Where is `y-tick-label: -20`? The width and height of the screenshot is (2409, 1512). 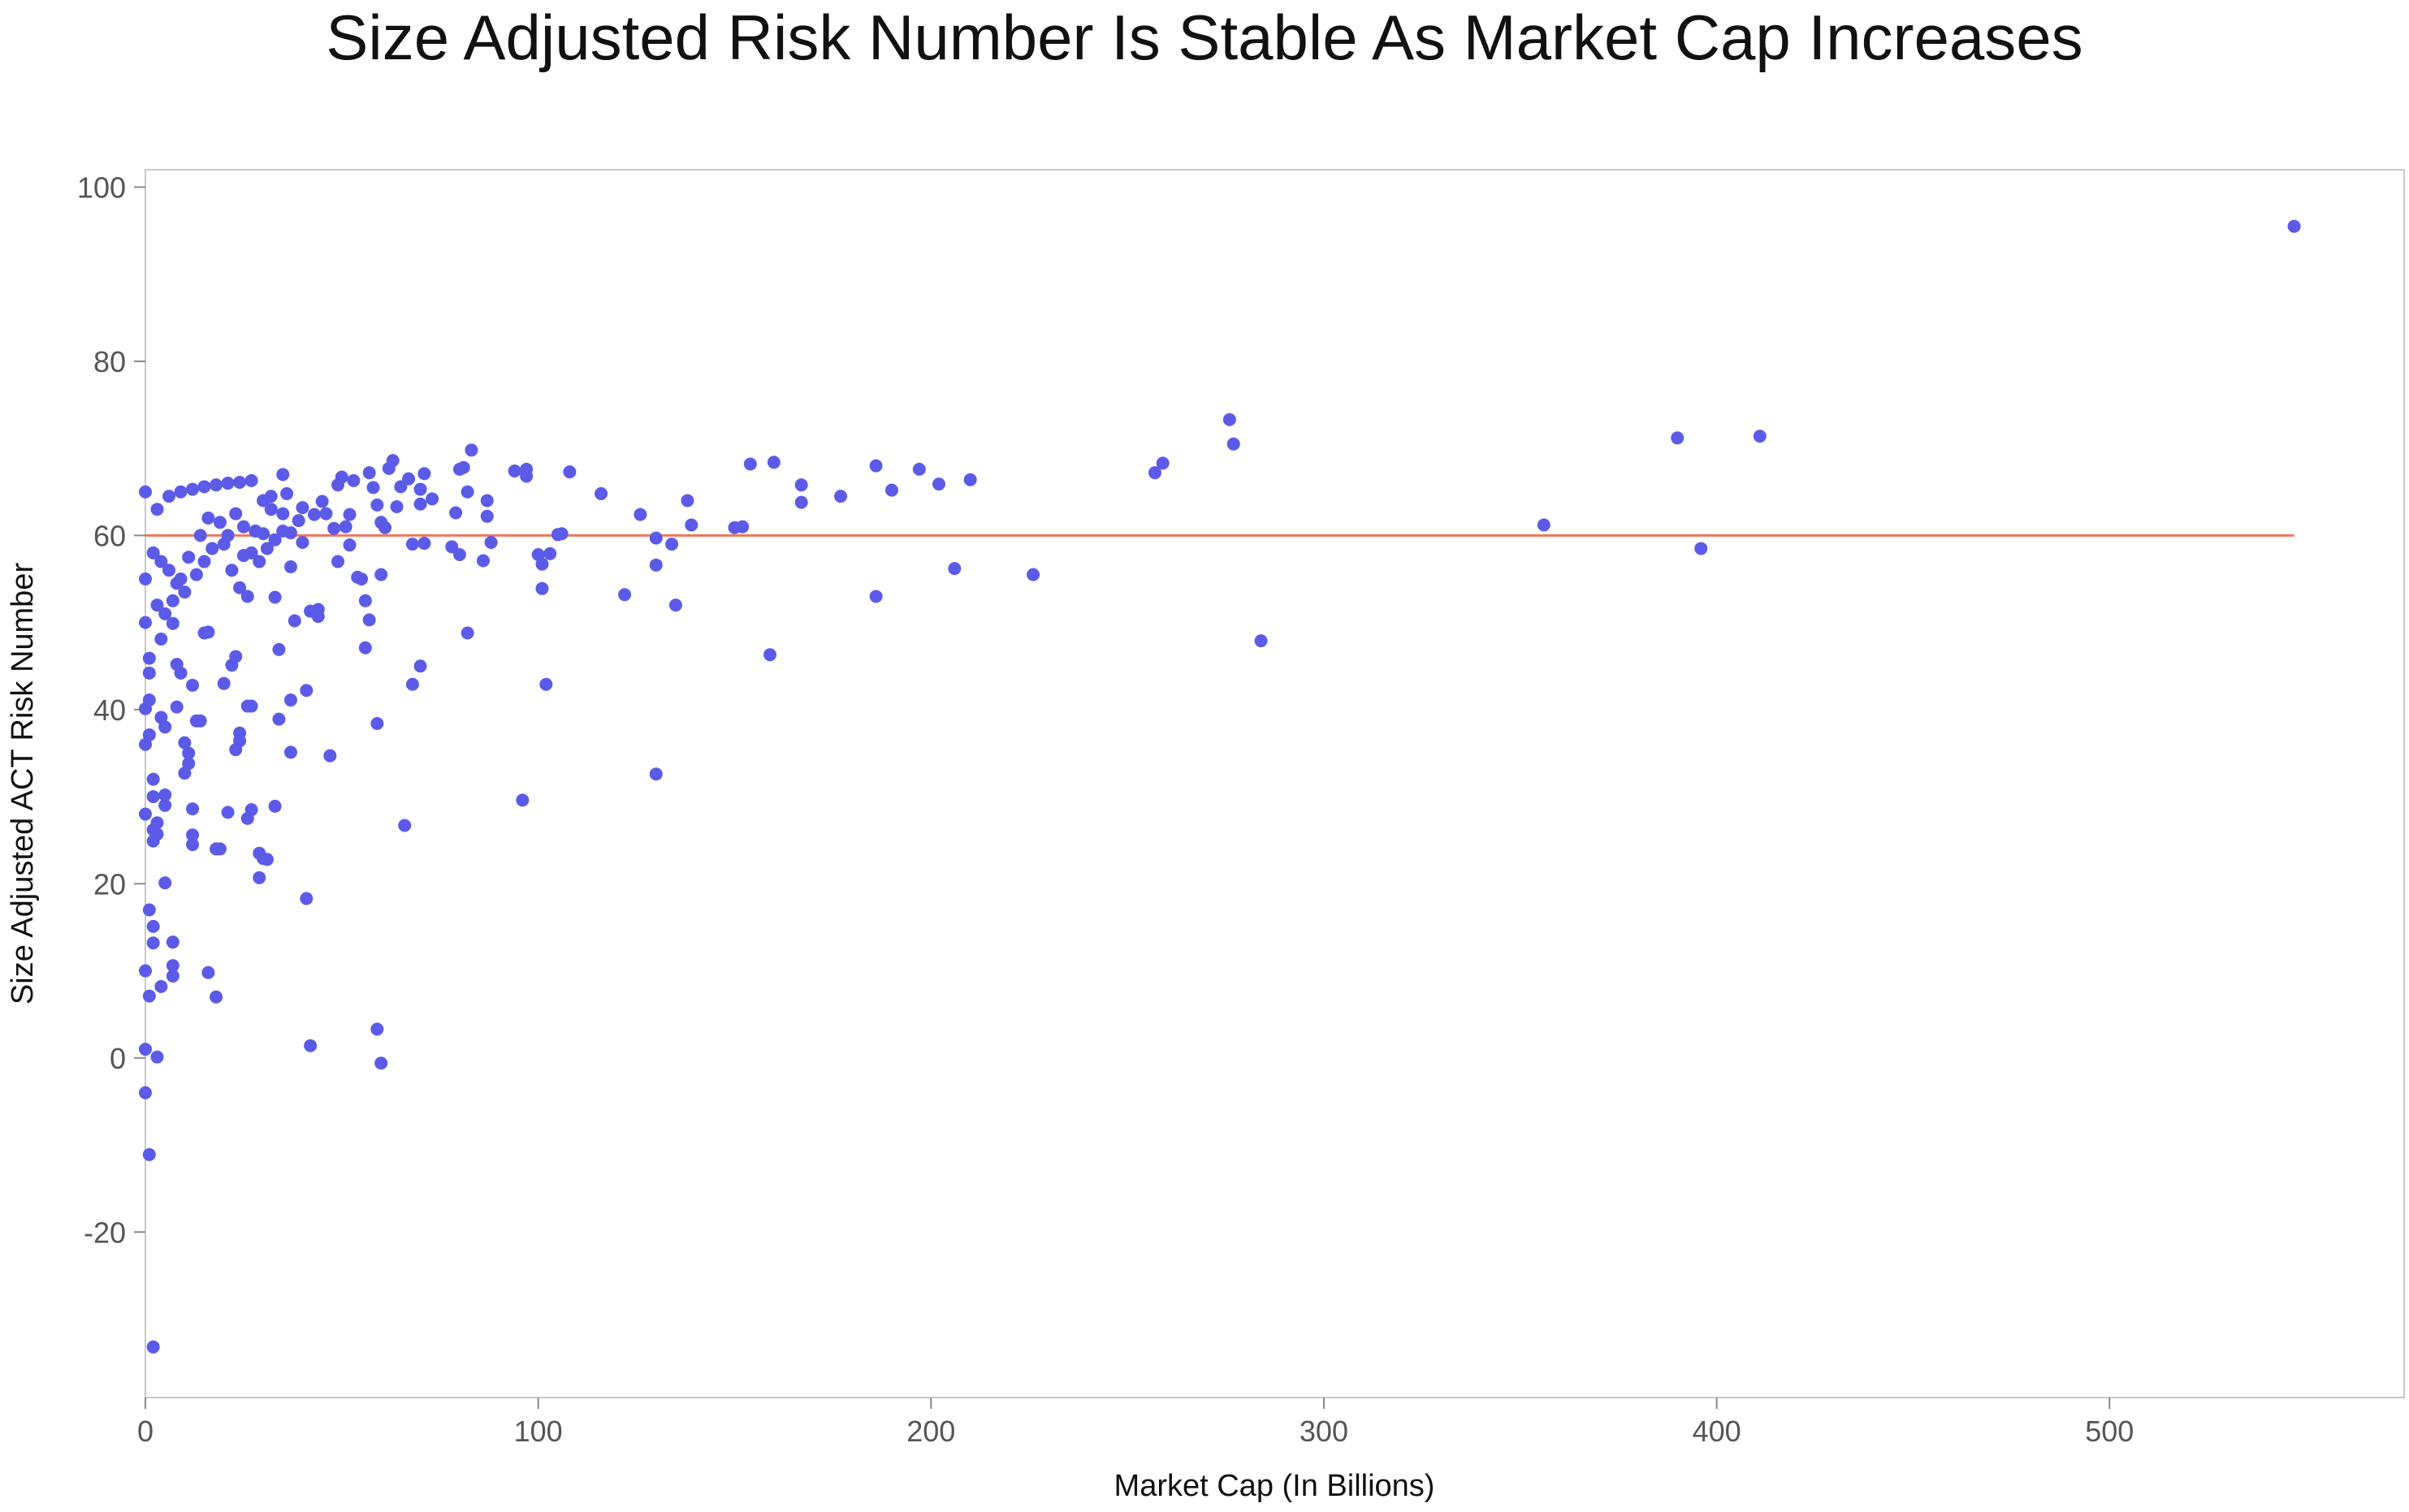
y-tick-label: -20 is located at coordinates (105, 1232).